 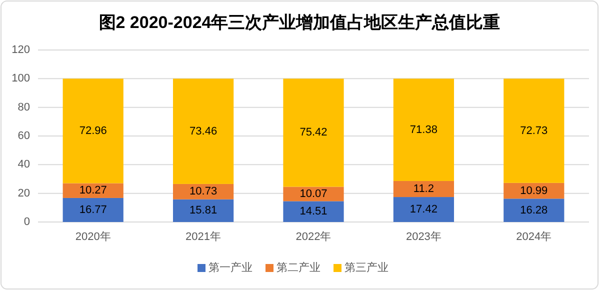 I want to click on data-label: 10.07, so click(x=314, y=194).